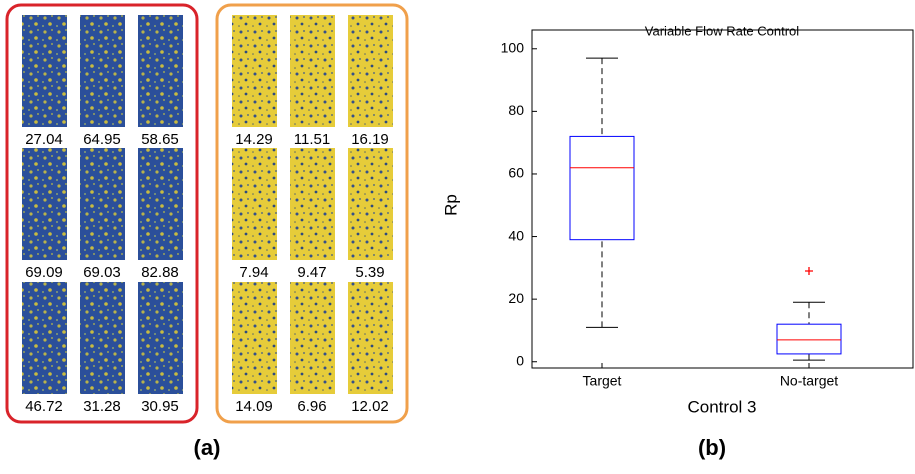 The height and width of the screenshot is (474, 915). Describe the element at coordinates (160, 406) in the screenshot. I see `strip-value: 30.95` at that location.